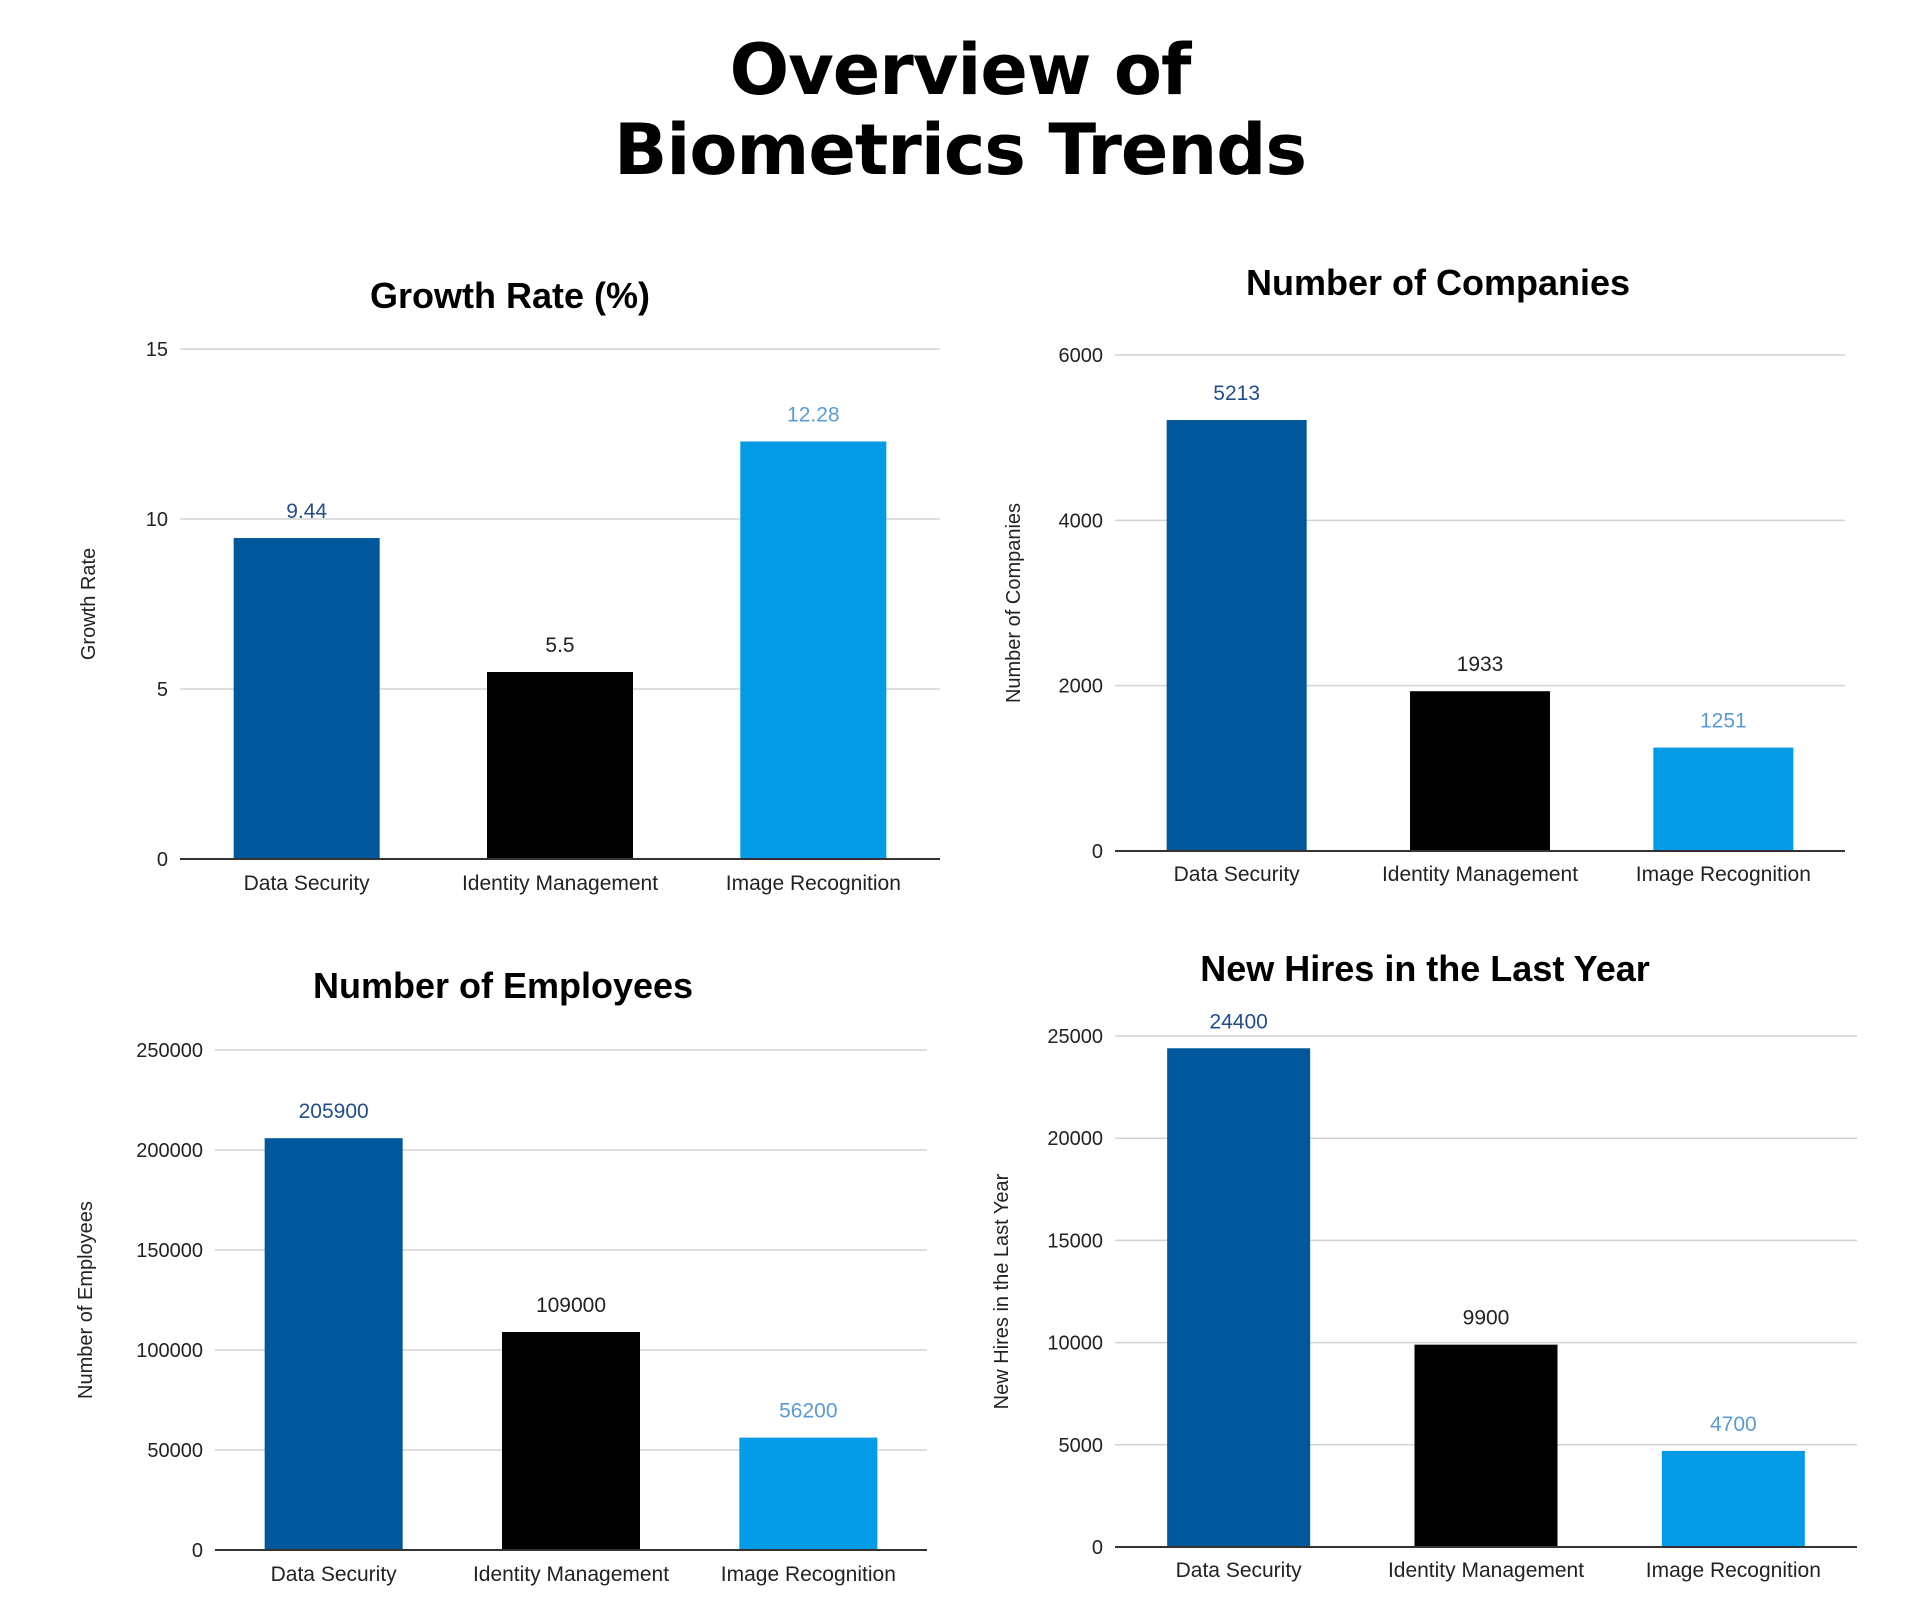 Image resolution: width=1920 pixels, height=1620 pixels. What do you see at coordinates (86, 1300) in the screenshot?
I see `y-axis-title: Number of Employees` at bounding box center [86, 1300].